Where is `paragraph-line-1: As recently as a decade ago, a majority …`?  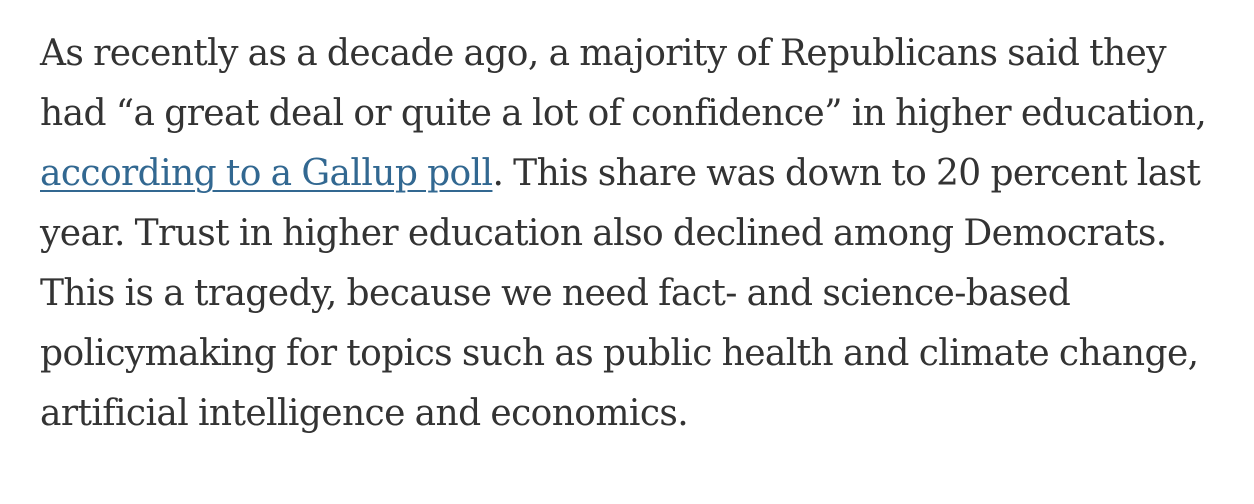
paragraph-line-1: As recently as a decade ago, a majority … is located at coordinates (603, 53).